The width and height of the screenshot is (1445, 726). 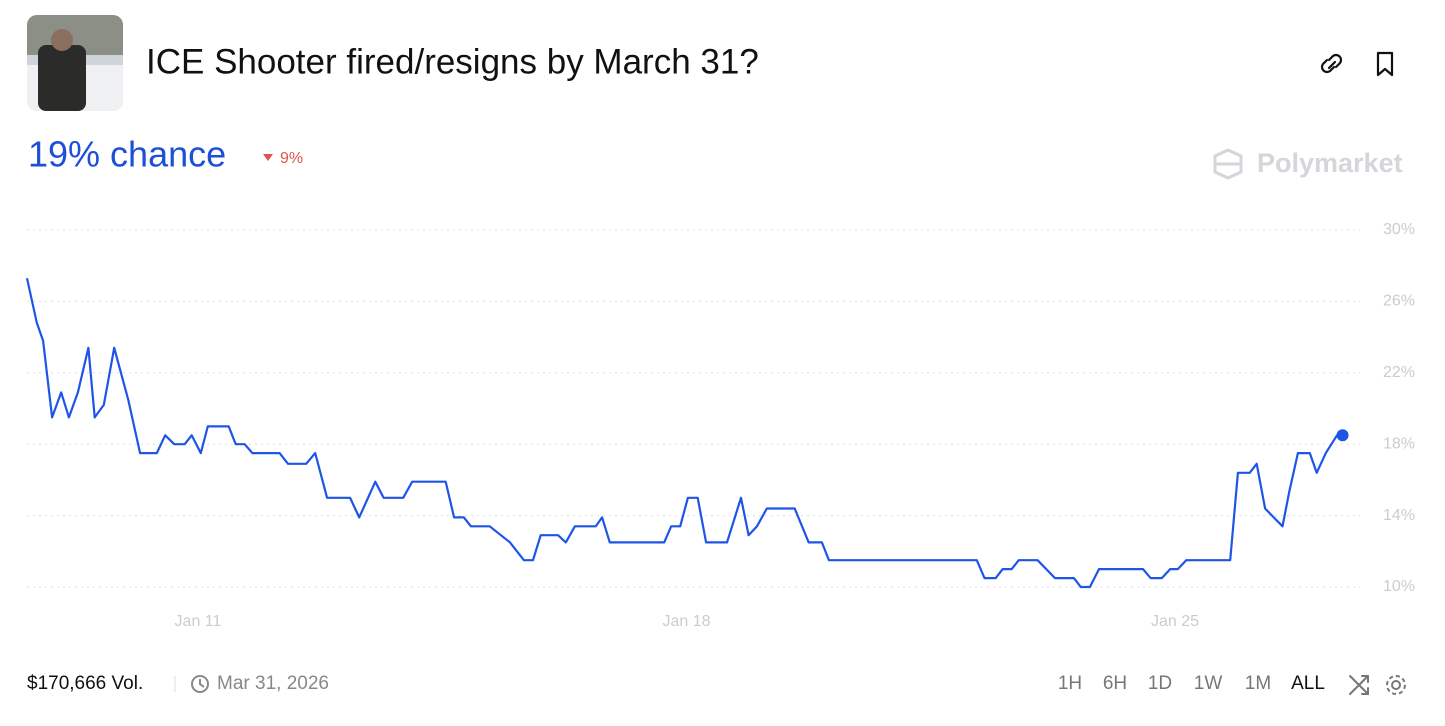 What do you see at coordinates (1331, 63) in the screenshot?
I see `copy-link-button` at bounding box center [1331, 63].